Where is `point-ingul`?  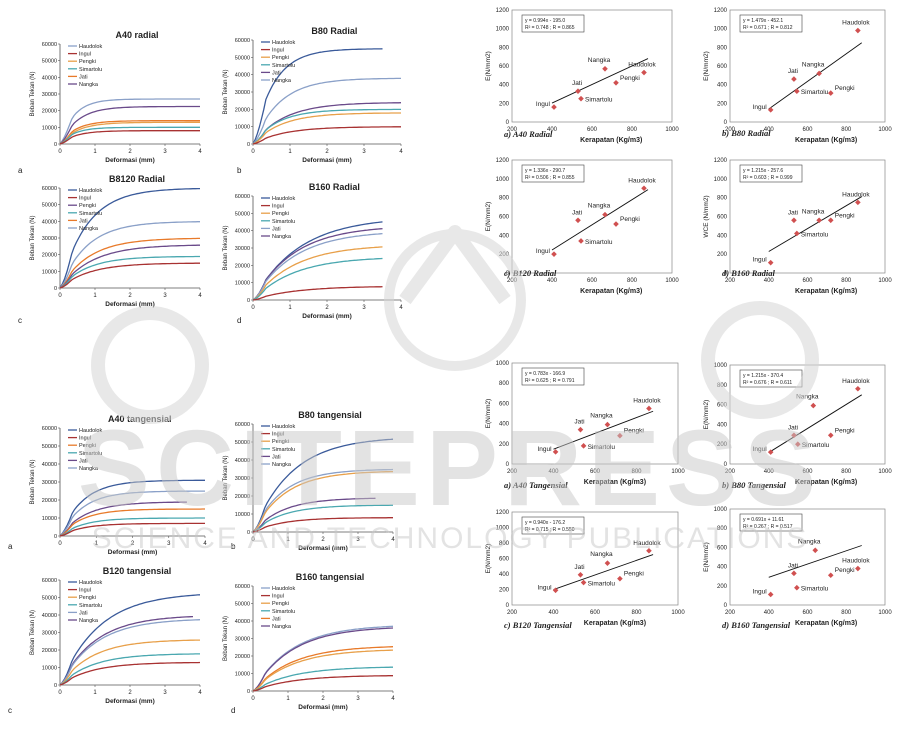
point-ingul is located at coordinates (770, 110).